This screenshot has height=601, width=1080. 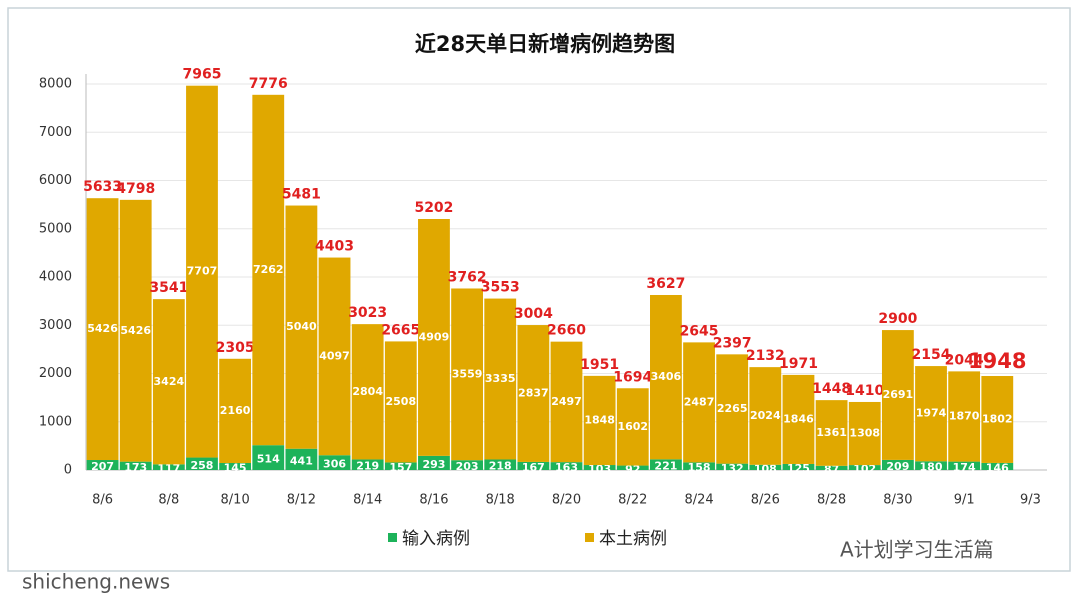 I want to click on total-label: 3553, so click(x=500, y=288).